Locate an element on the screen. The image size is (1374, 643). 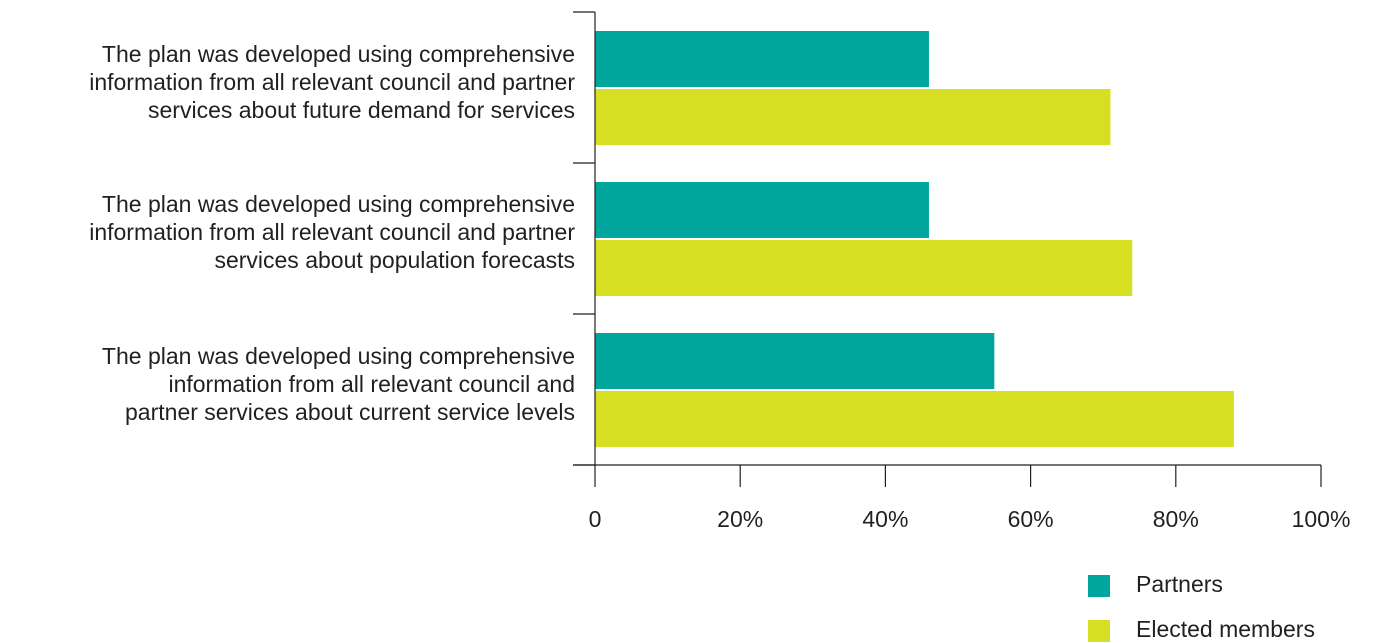
legend-item-elected-members: Elected members is located at coordinates (1218, 628).